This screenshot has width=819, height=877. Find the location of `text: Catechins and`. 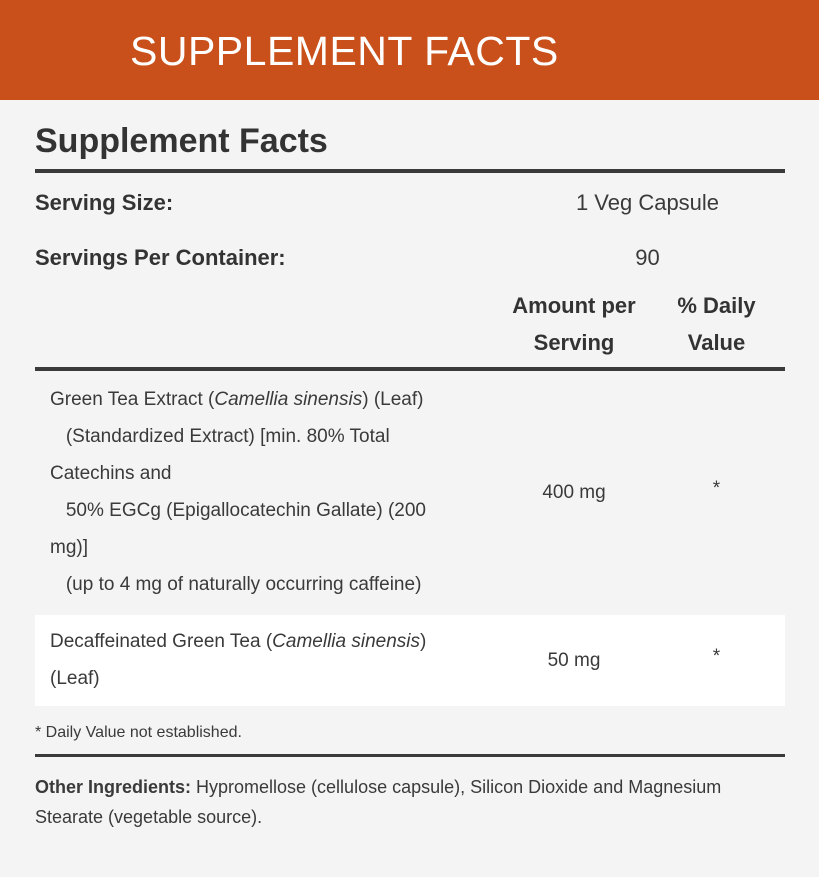

text: Catechins and is located at coordinates (111, 473).